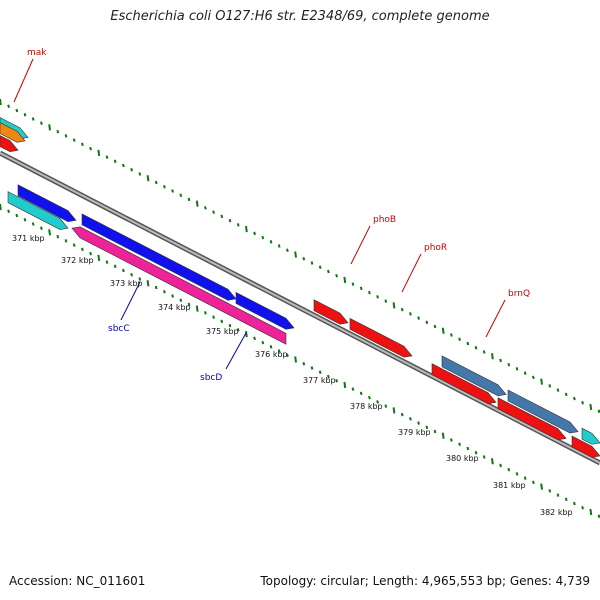  What do you see at coordinates (384, 220) in the screenshot?
I see `gene-label-phoB: phoB` at bounding box center [384, 220].